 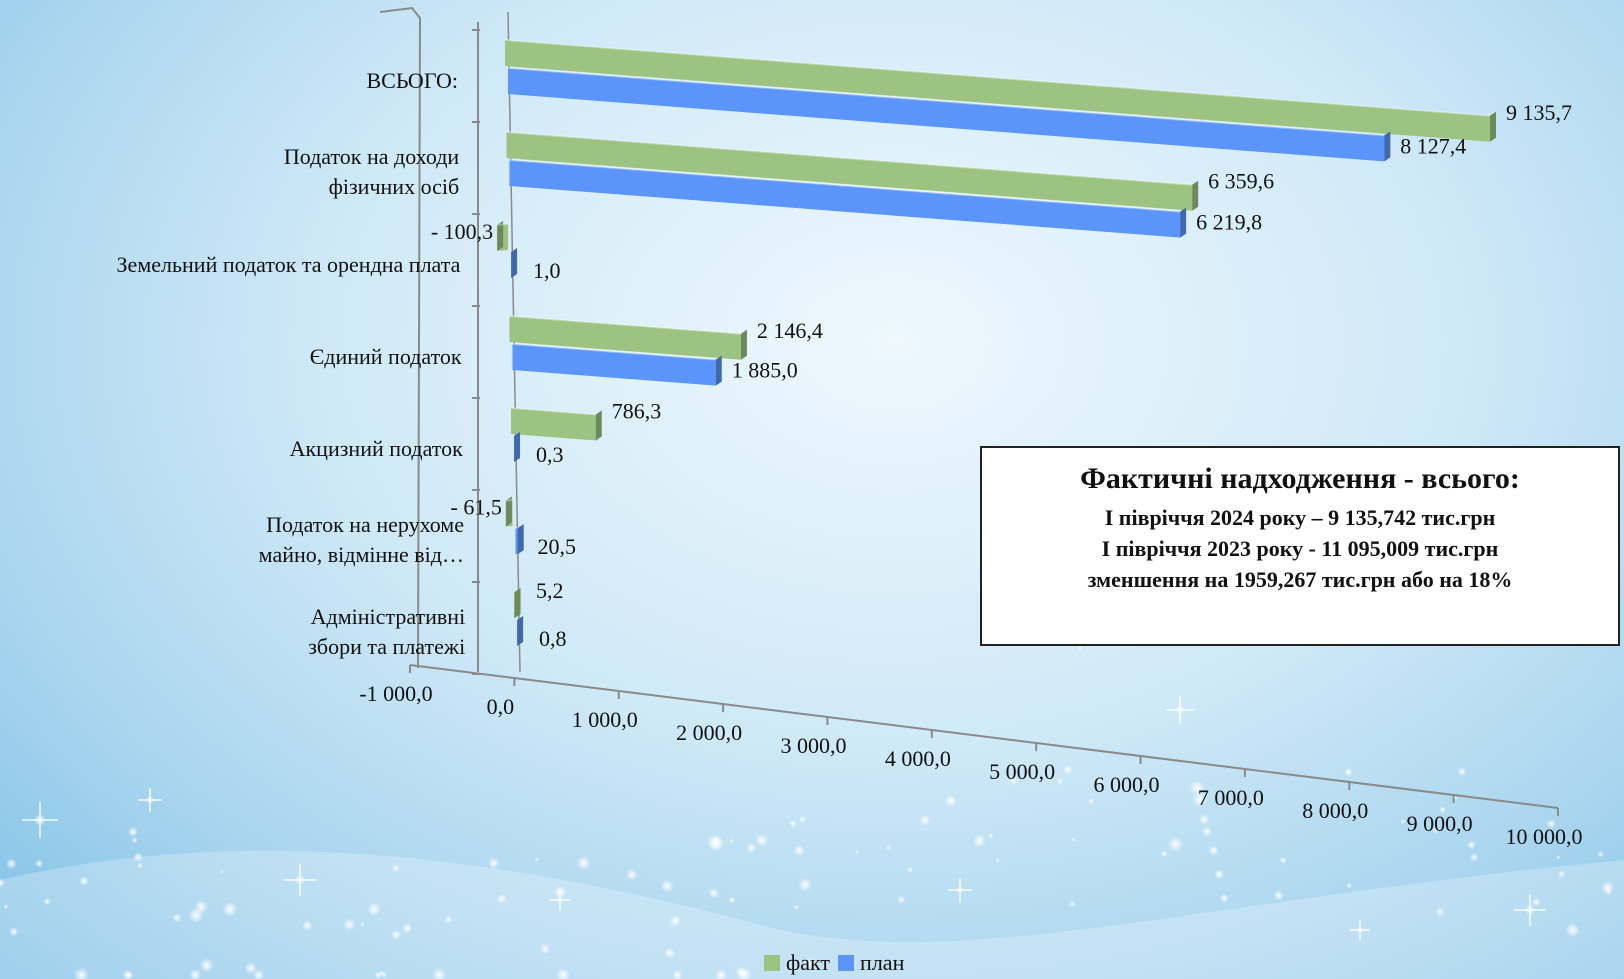 I want to click on value-label: 0,3, so click(x=550, y=454).